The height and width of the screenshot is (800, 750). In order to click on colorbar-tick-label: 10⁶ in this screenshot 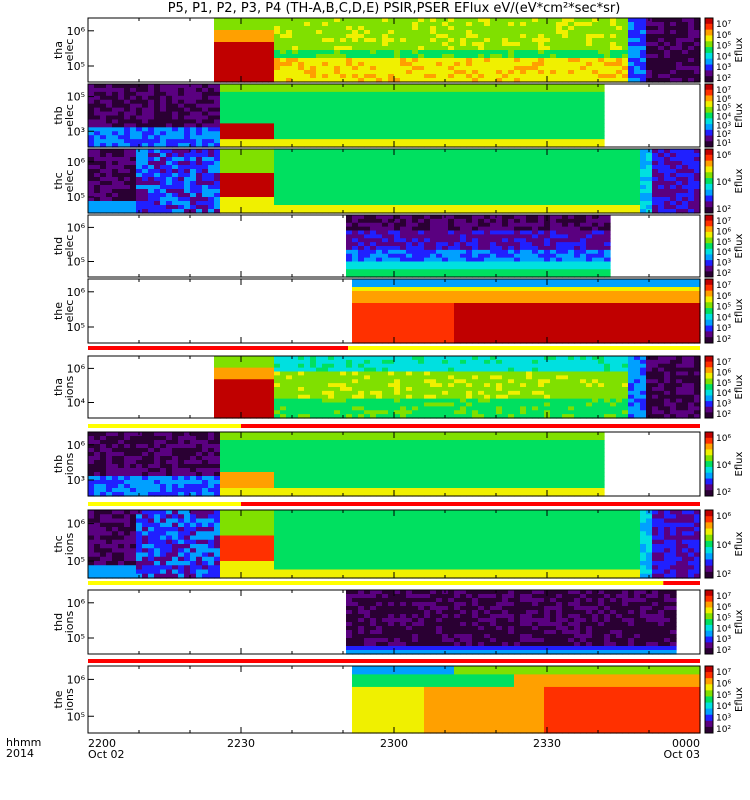, I will do `click(723, 156)`.